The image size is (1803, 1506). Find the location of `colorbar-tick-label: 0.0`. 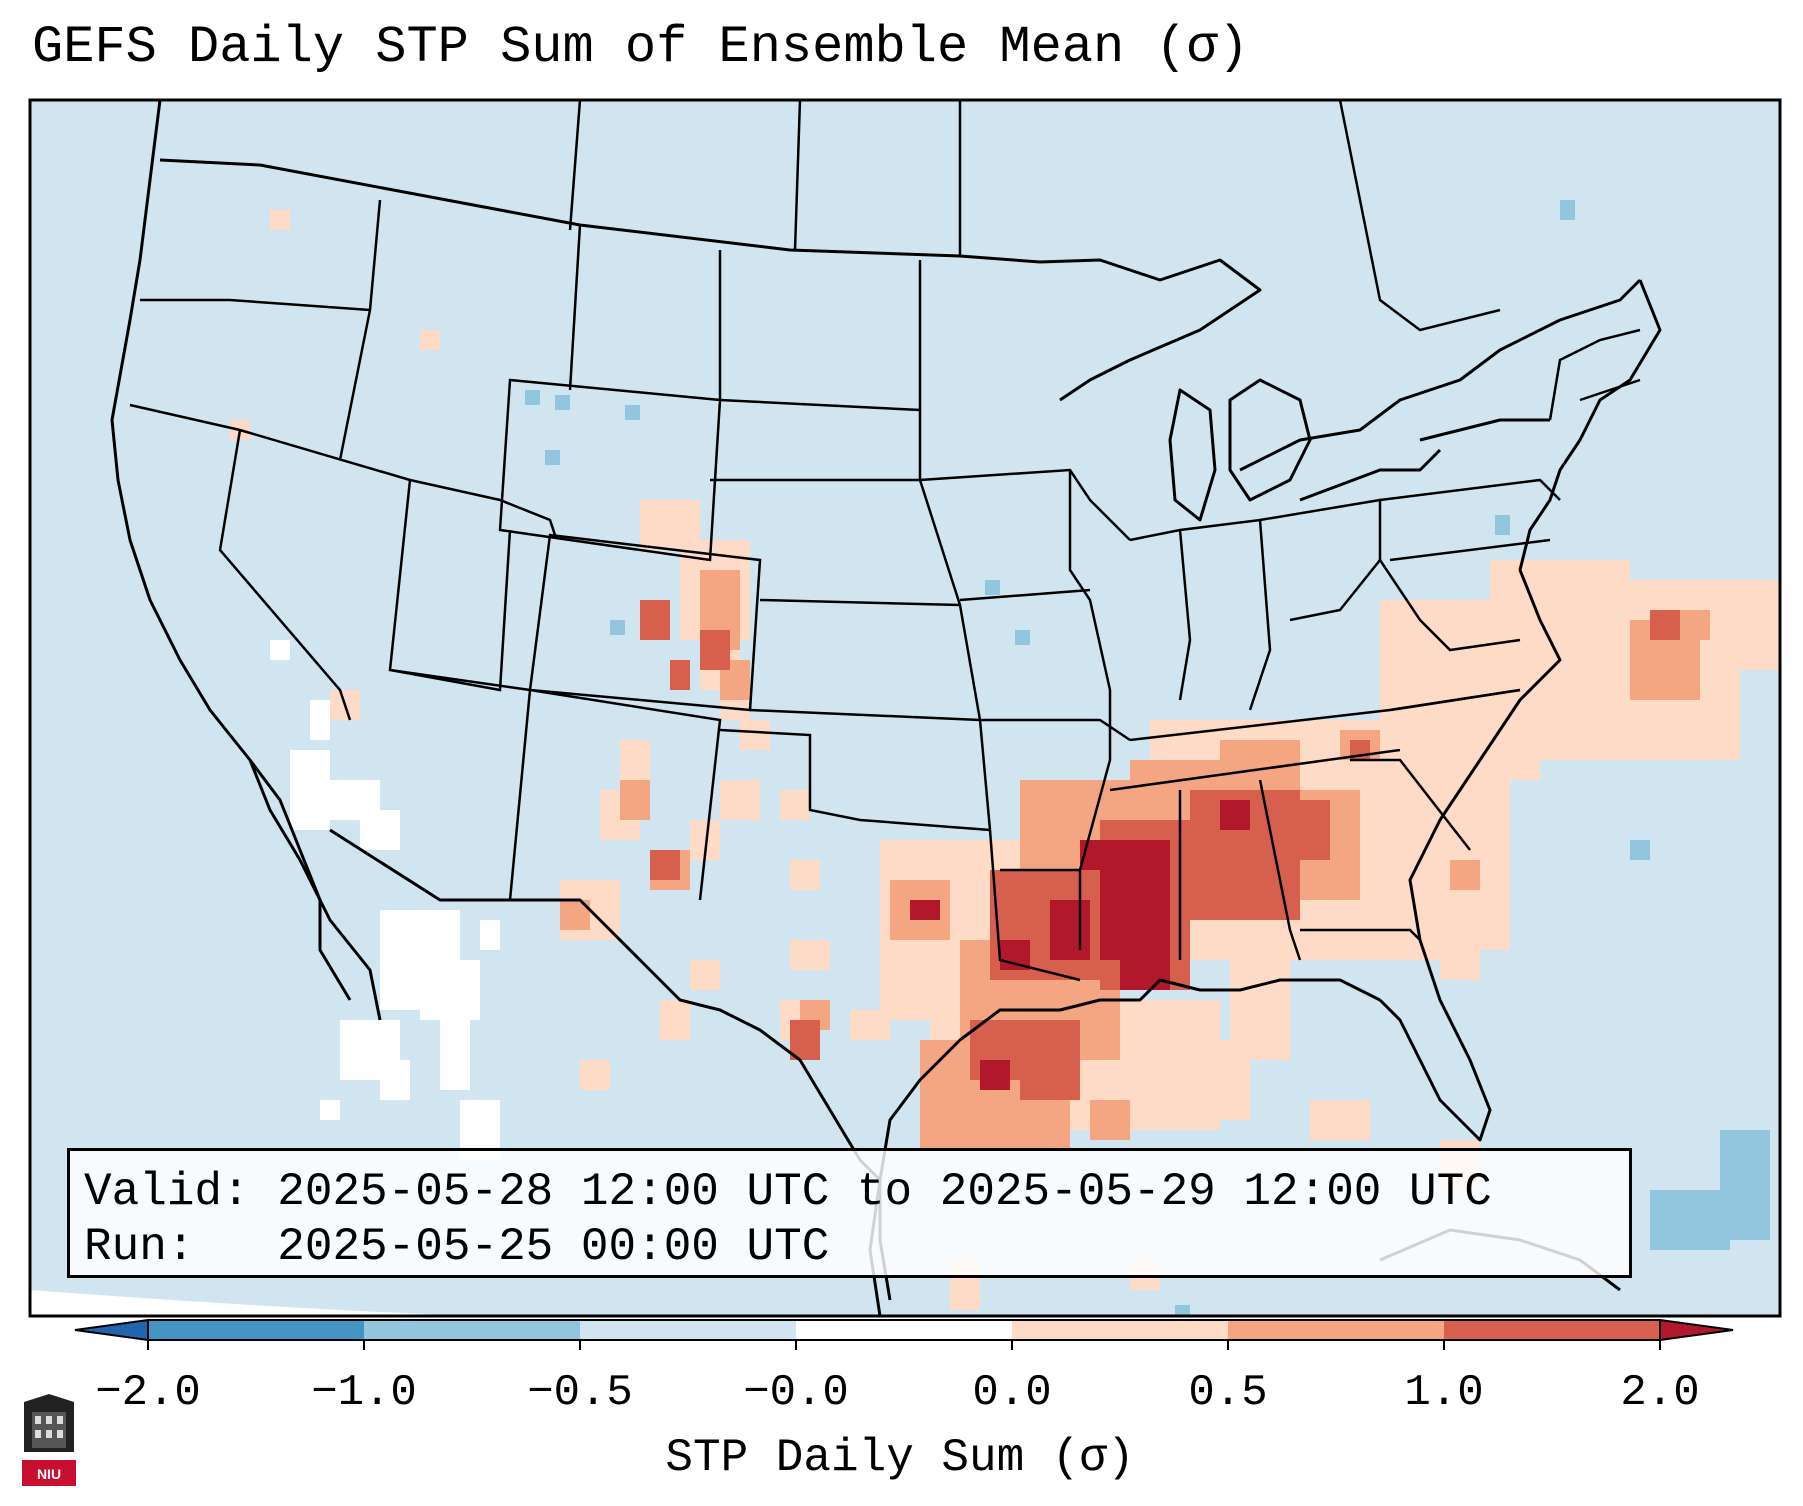

colorbar-tick-label: 0.0 is located at coordinates (1012, 1393).